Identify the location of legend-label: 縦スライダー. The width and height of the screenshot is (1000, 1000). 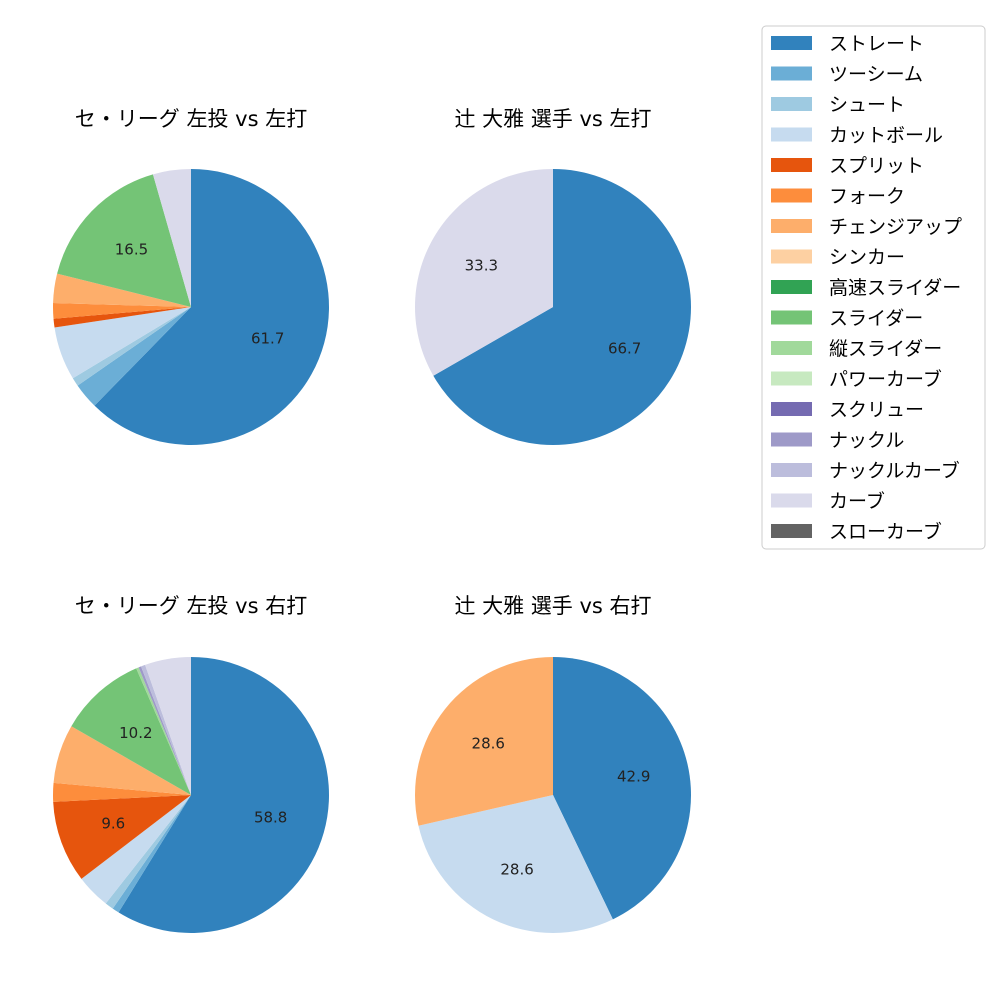
(885, 349).